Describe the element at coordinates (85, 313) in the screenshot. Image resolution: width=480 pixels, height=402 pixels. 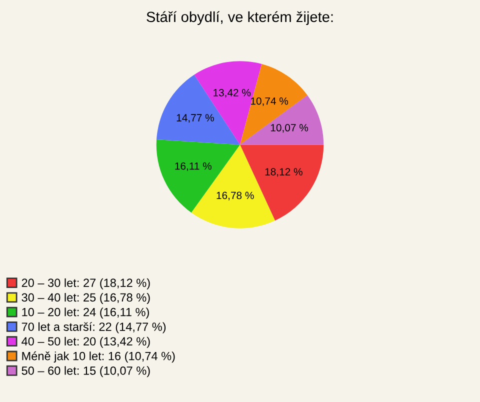
I see `legend-label: 10 – 20 let: 24 (16,11 %)` at that location.